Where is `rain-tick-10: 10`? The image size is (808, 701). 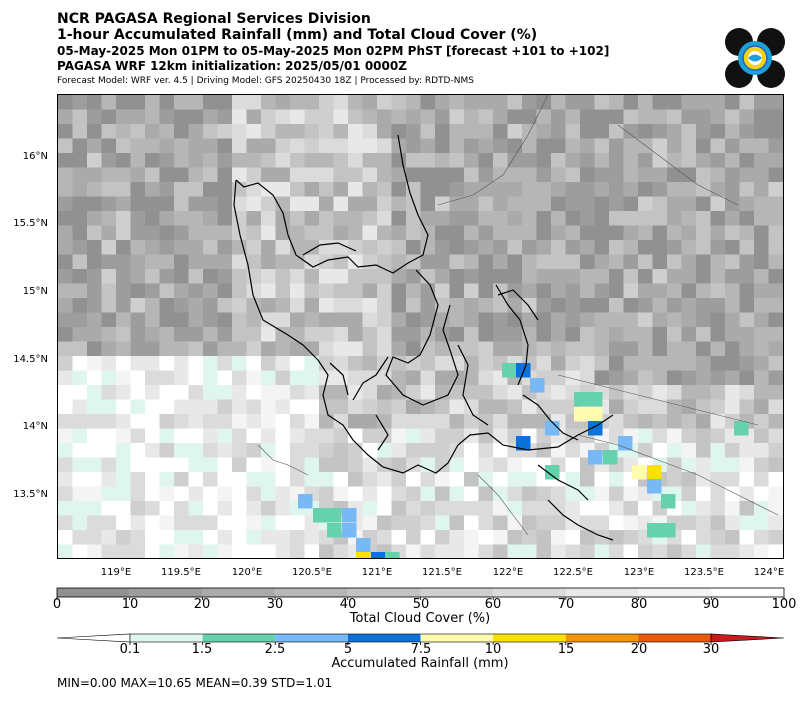 rain-tick-10: 10 is located at coordinates (493, 649).